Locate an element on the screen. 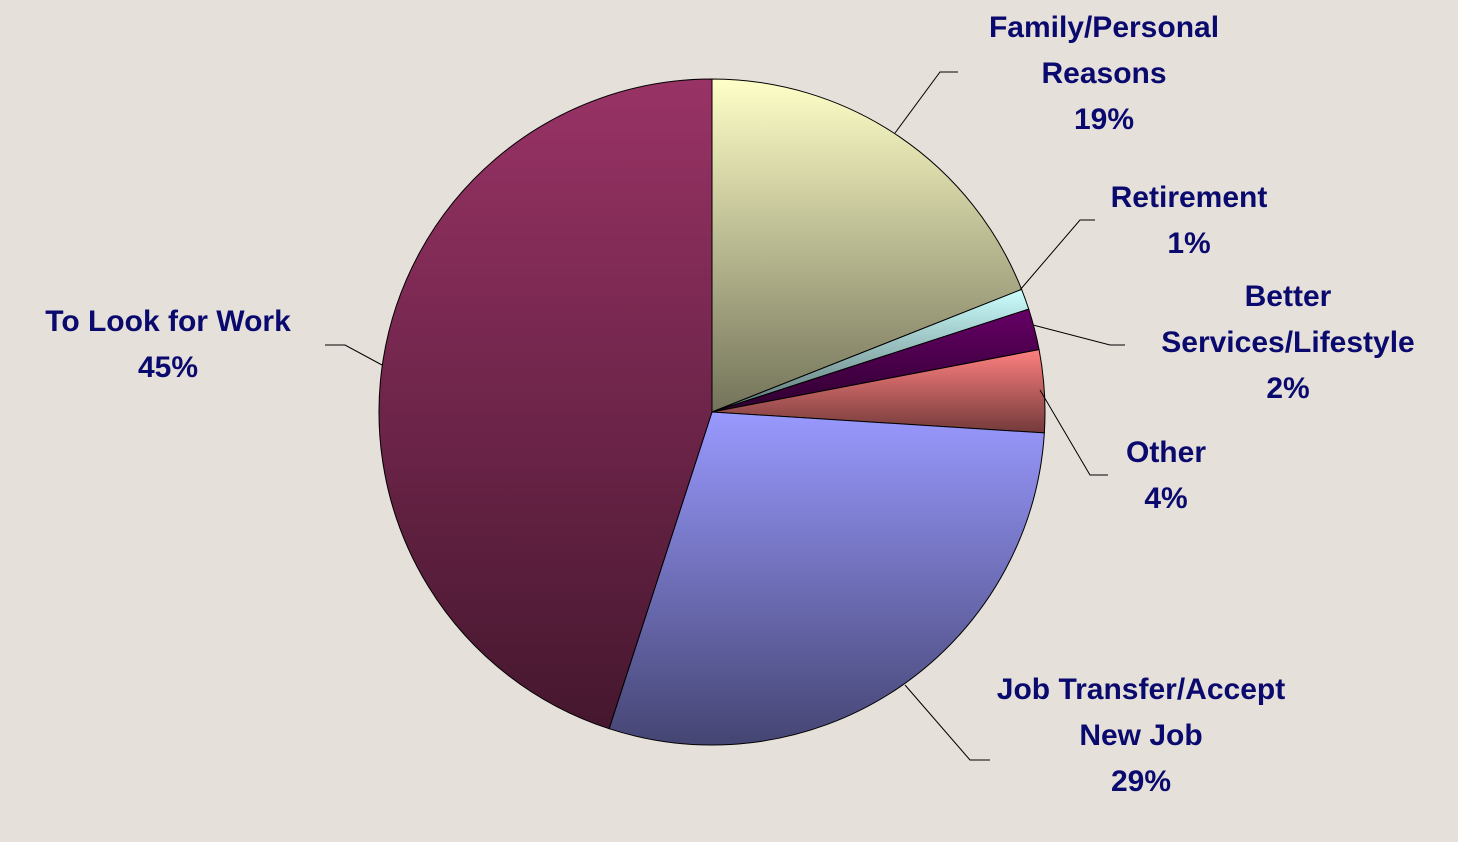 This screenshot has height=842, width=1458. category-label: To Look for Work is located at coordinates (168, 321).